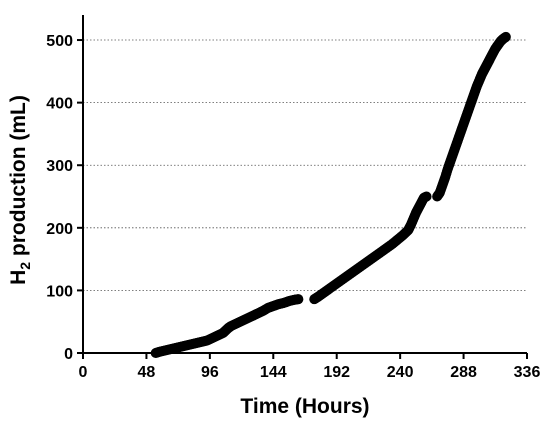 The image size is (550, 425). What do you see at coordinates (336, 372) in the screenshot?
I see `x-tick-label: 192` at bounding box center [336, 372].